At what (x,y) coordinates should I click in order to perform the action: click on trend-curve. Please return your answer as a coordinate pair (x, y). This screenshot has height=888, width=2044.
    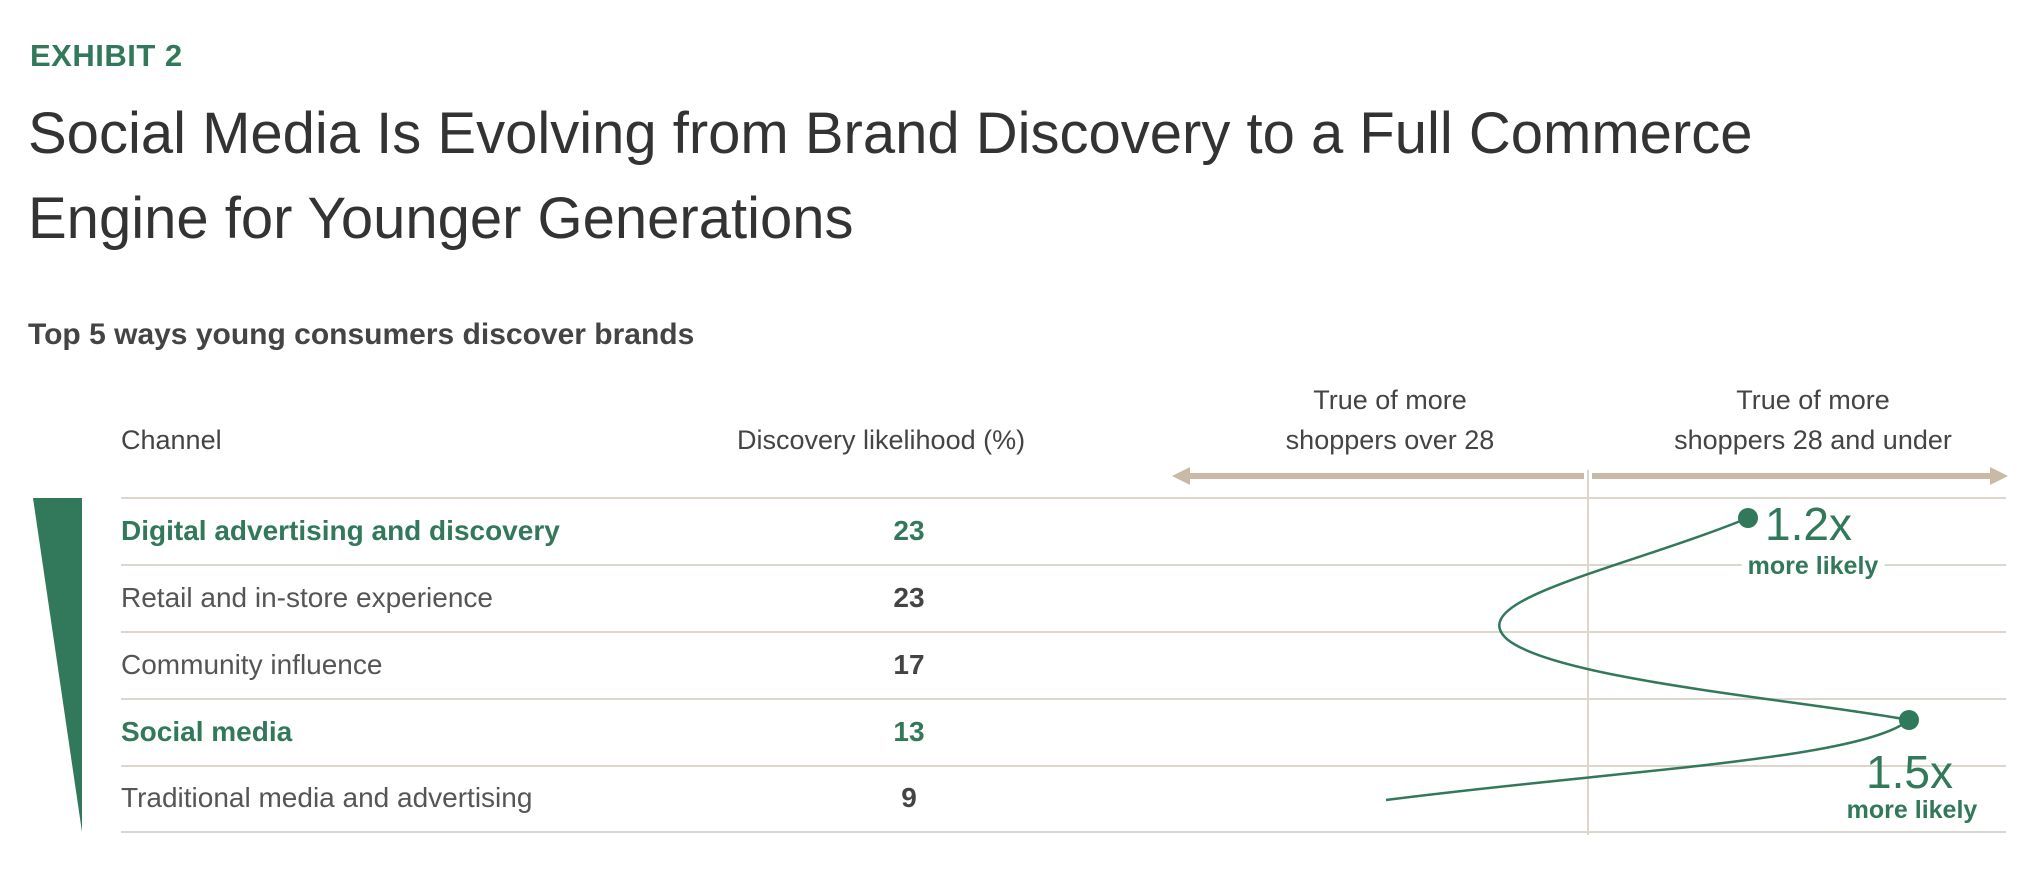
    Looking at the image, I should click on (1648, 659).